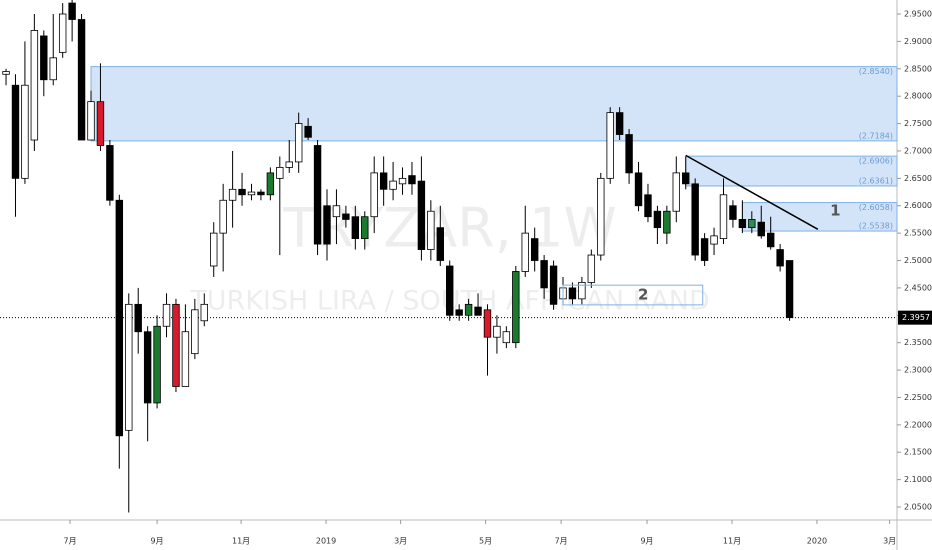 Image resolution: width=932 pixels, height=550 pixels. Describe the element at coordinates (918, 260) in the screenshot. I see `y-tick-label: 2.5000` at that location.